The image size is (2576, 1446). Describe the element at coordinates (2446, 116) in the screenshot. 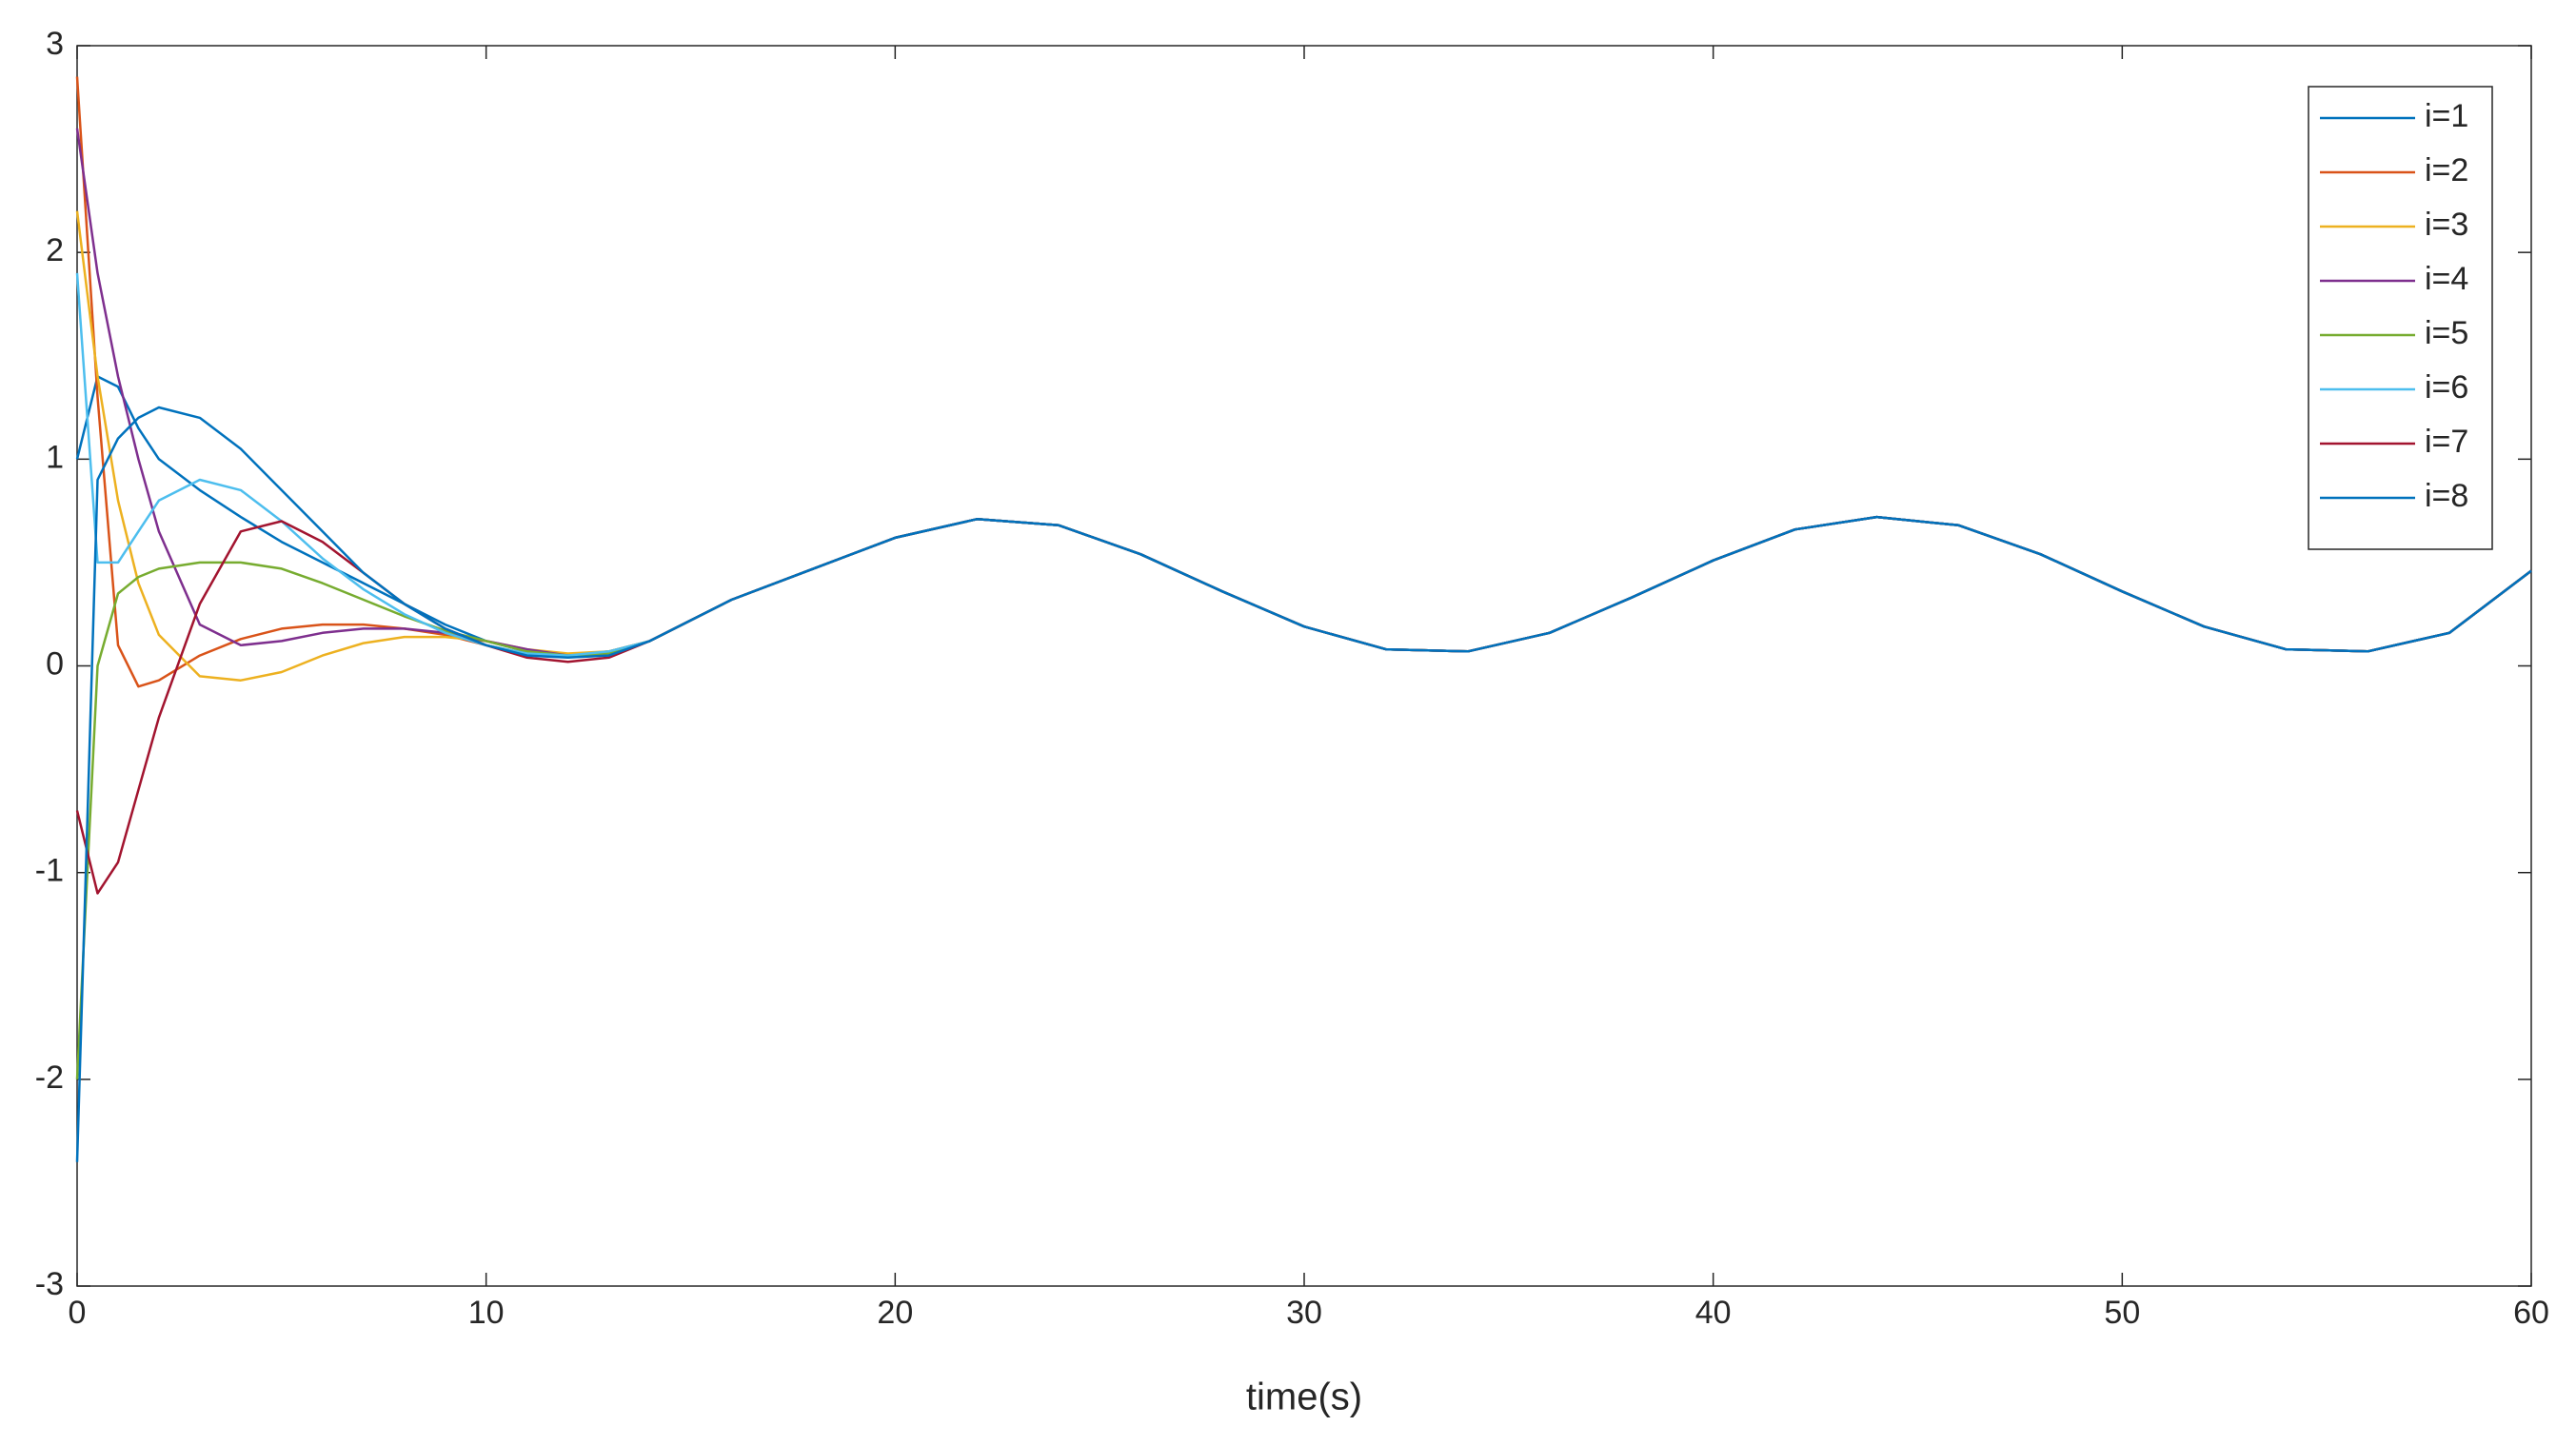

I see `legend-label: i=1` at that location.